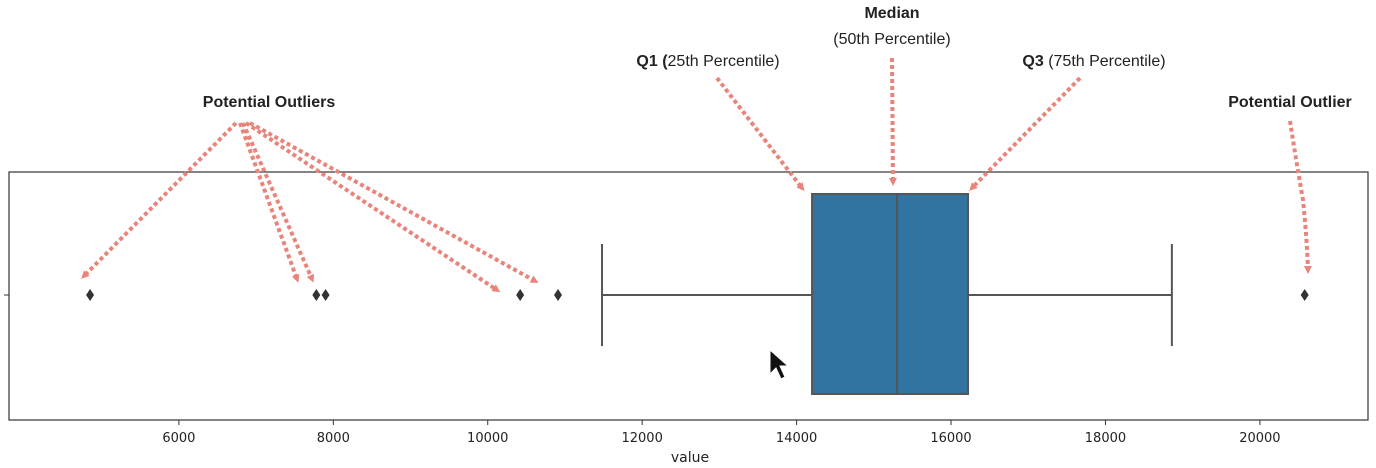 This screenshot has height=468, width=1376. Describe the element at coordinates (333, 438) in the screenshot. I see `x-tick-label-2: 8000` at that location.